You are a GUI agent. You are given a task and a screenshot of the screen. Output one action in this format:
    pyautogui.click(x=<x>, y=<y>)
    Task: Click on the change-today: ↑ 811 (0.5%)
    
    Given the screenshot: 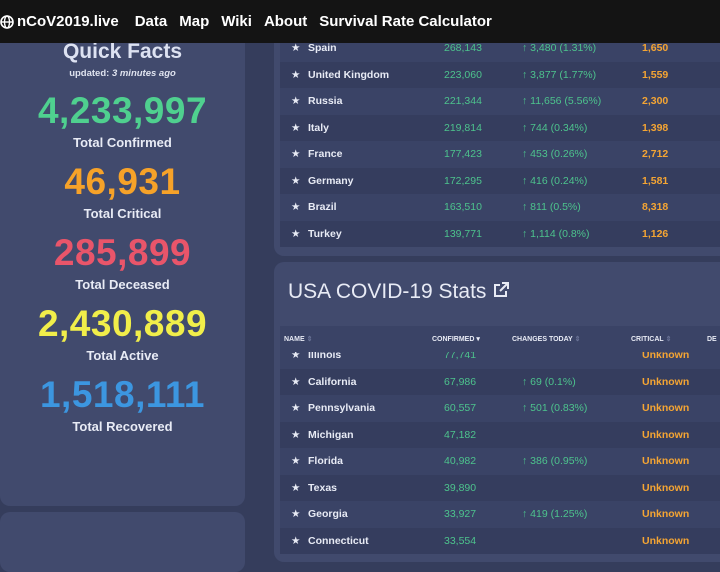 What is the action you would take?
    pyautogui.click(x=582, y=207)
    